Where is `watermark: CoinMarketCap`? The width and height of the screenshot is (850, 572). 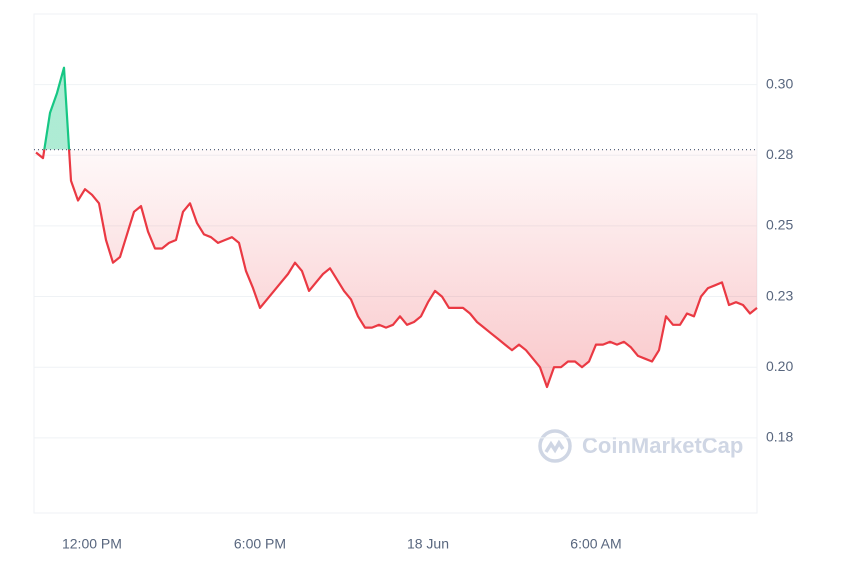
watermark: CoinMarketCap is located at coordinates (662, 445).